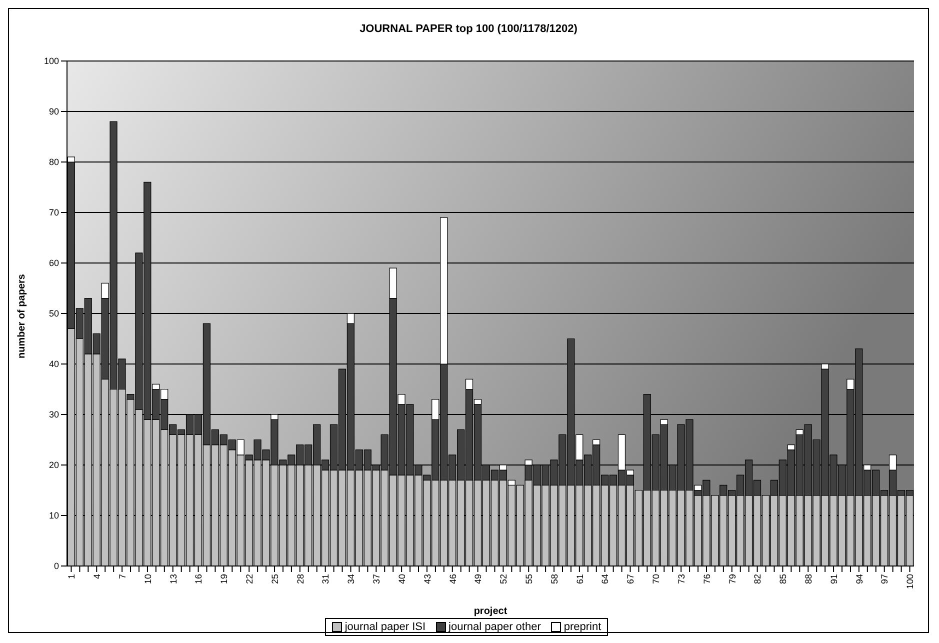  I want to click on x-tick-label: 88, so click(809, 579).